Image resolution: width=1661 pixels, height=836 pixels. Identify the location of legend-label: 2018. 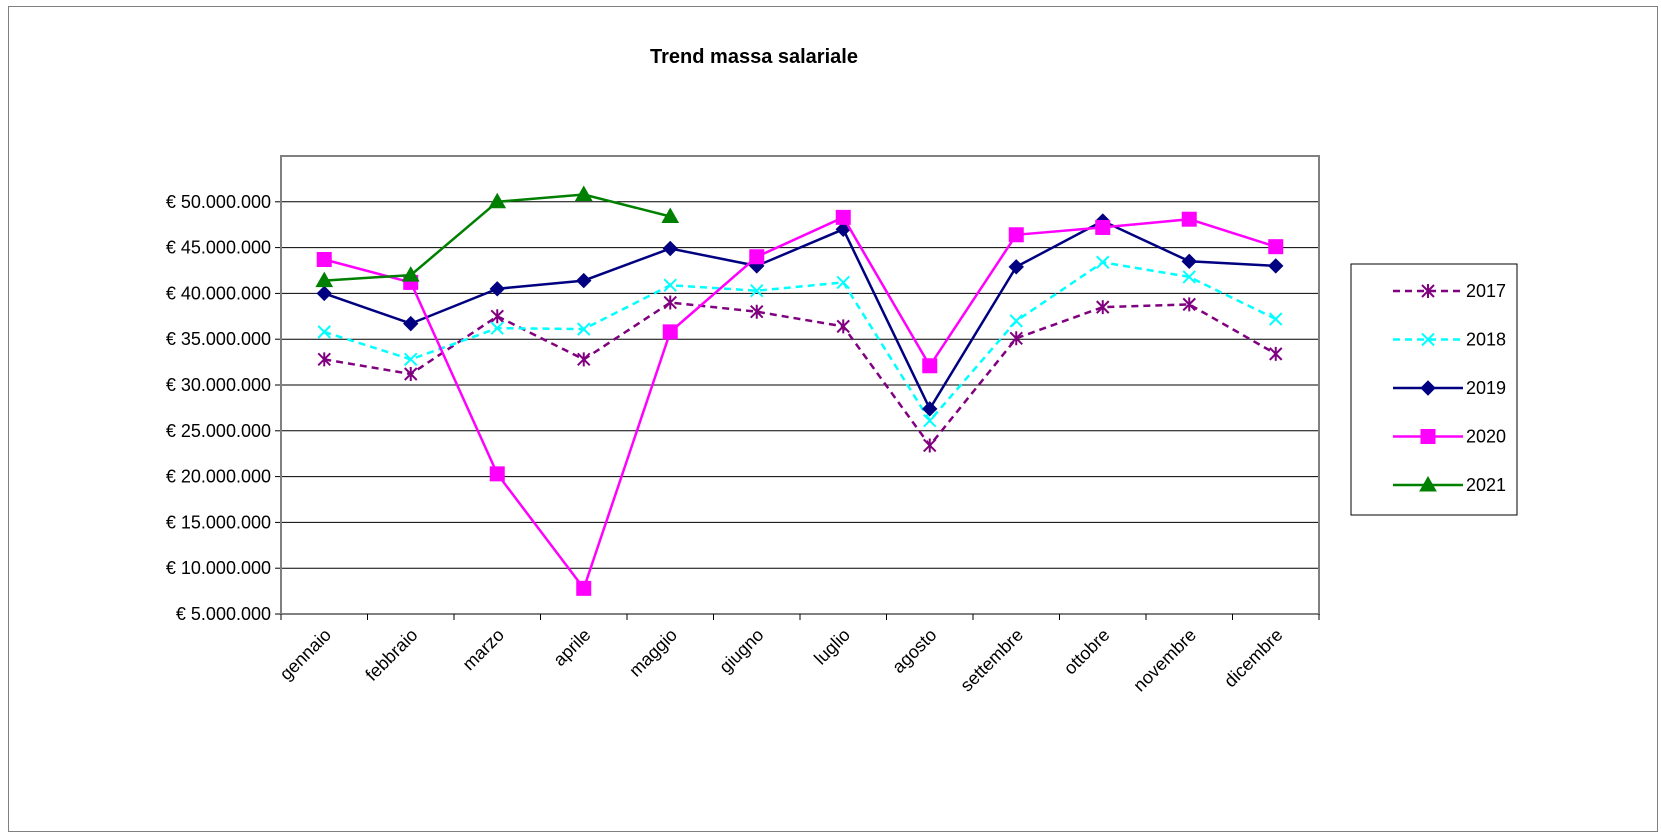
(1486, 340).